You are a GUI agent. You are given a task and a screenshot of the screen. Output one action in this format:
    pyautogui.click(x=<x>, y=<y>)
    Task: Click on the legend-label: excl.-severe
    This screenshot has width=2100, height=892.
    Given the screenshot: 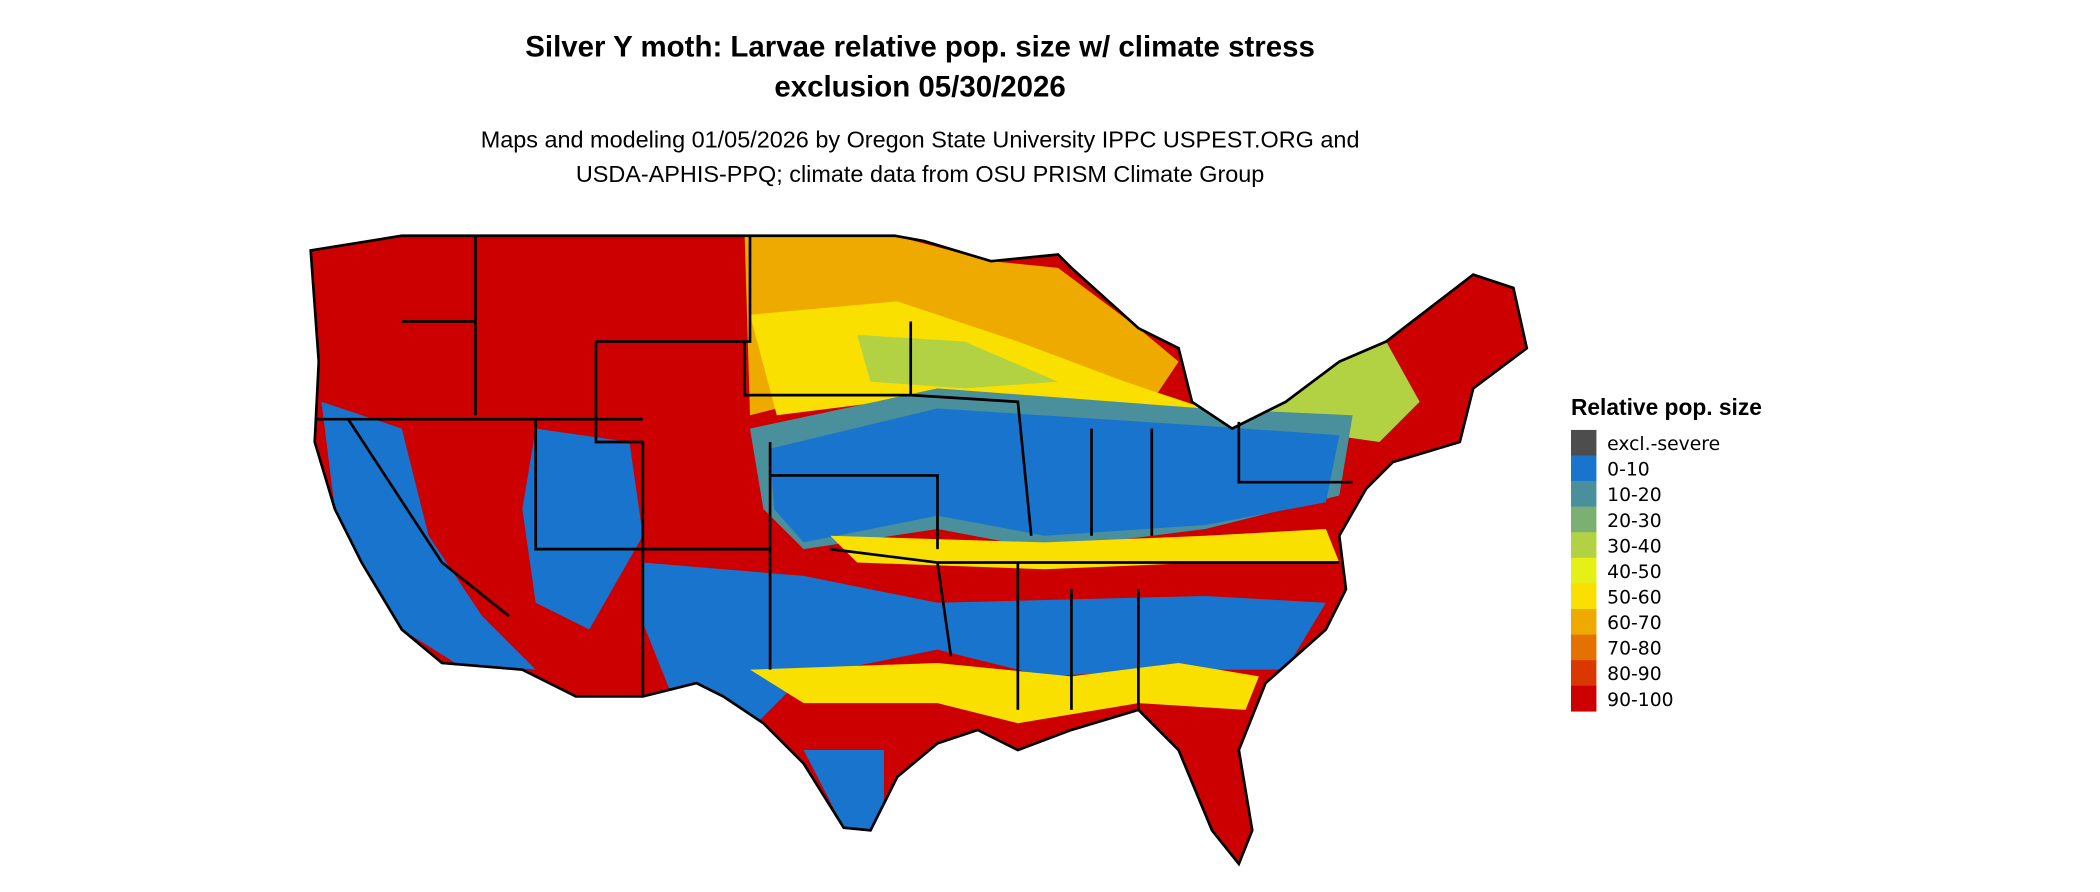 What is the action you would take?
    pyautogui.click(x=1663, y=444)
    